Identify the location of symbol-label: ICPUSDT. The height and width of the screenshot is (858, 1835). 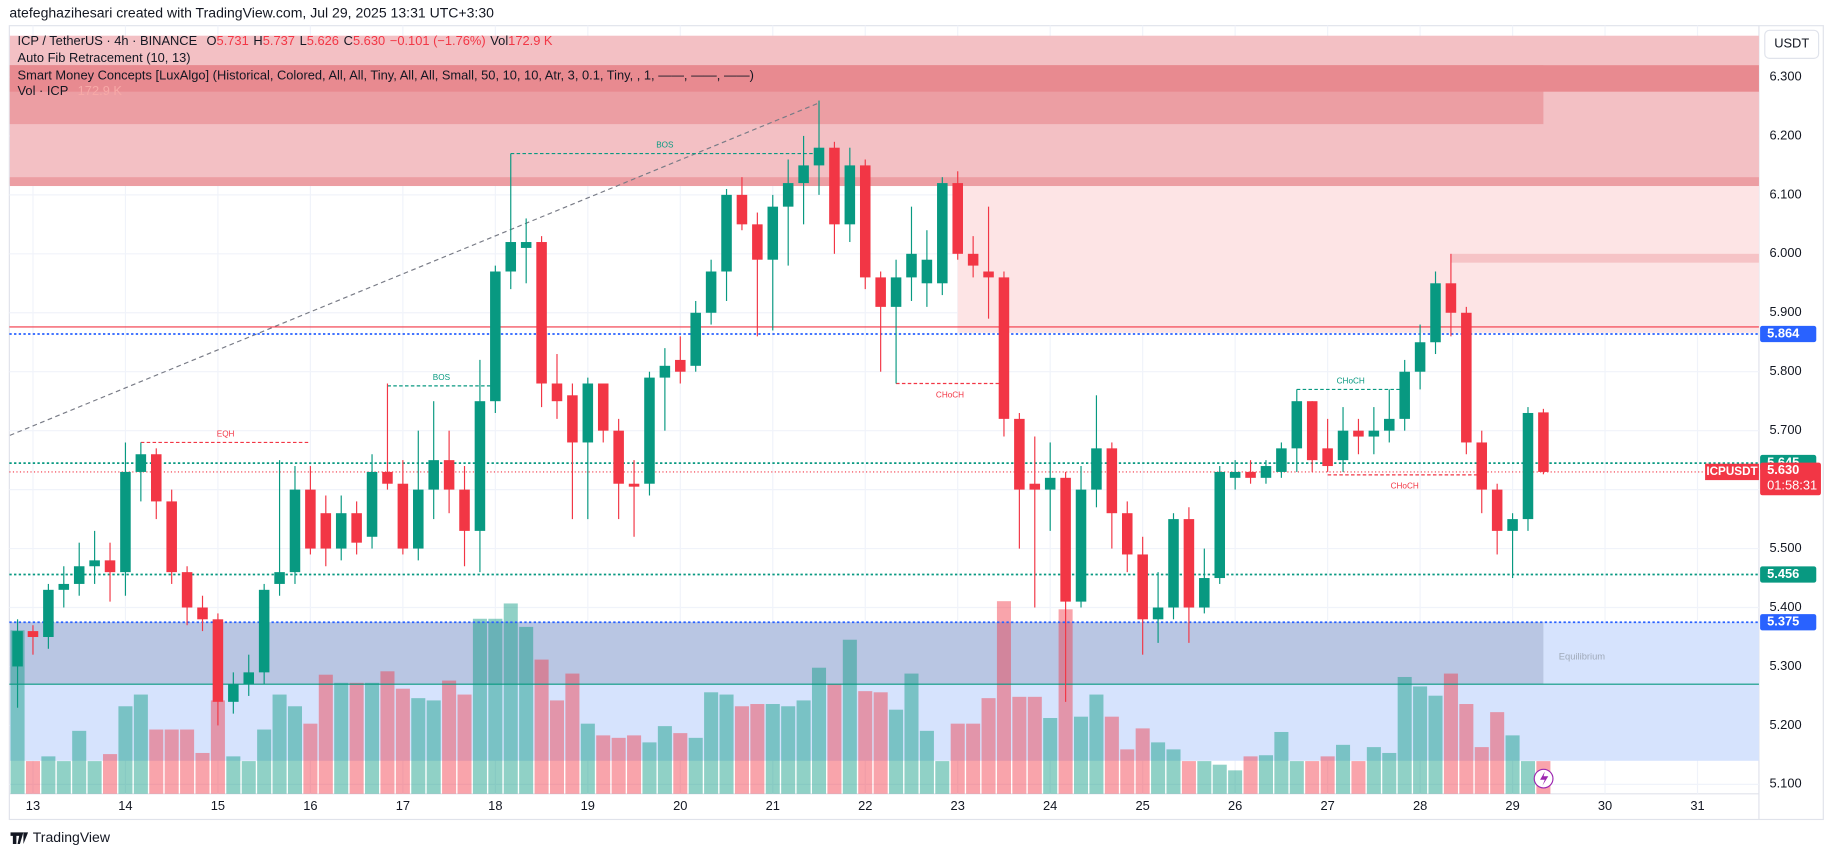
(1731, 471).